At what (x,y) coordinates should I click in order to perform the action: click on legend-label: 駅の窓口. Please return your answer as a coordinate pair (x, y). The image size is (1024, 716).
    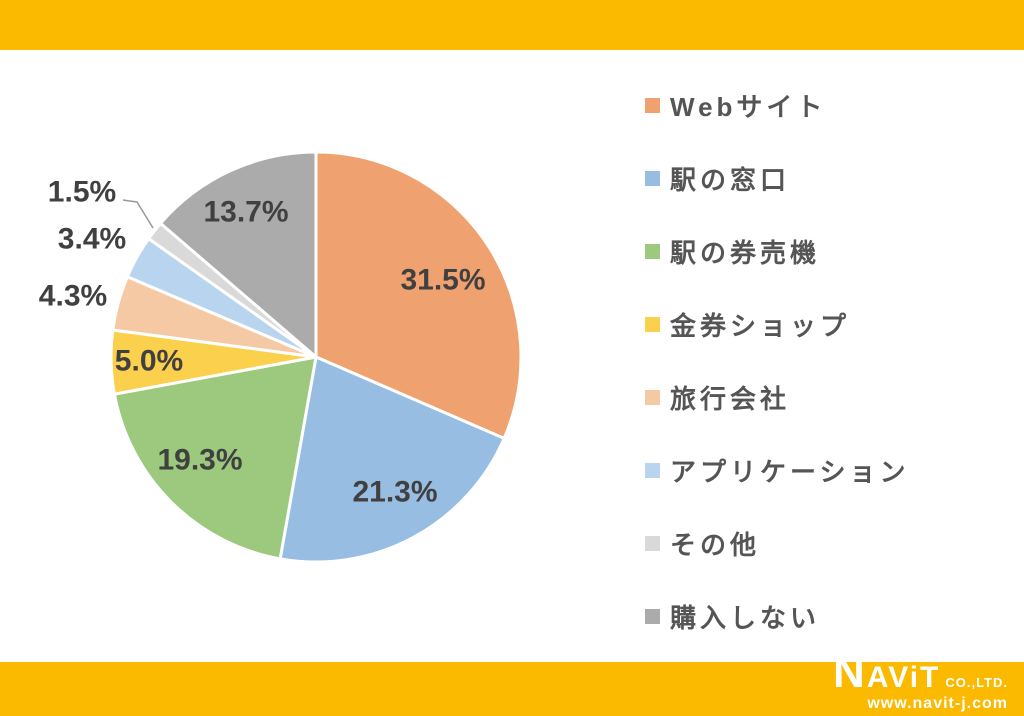
    Looking at the image, I should click on (730, 180).